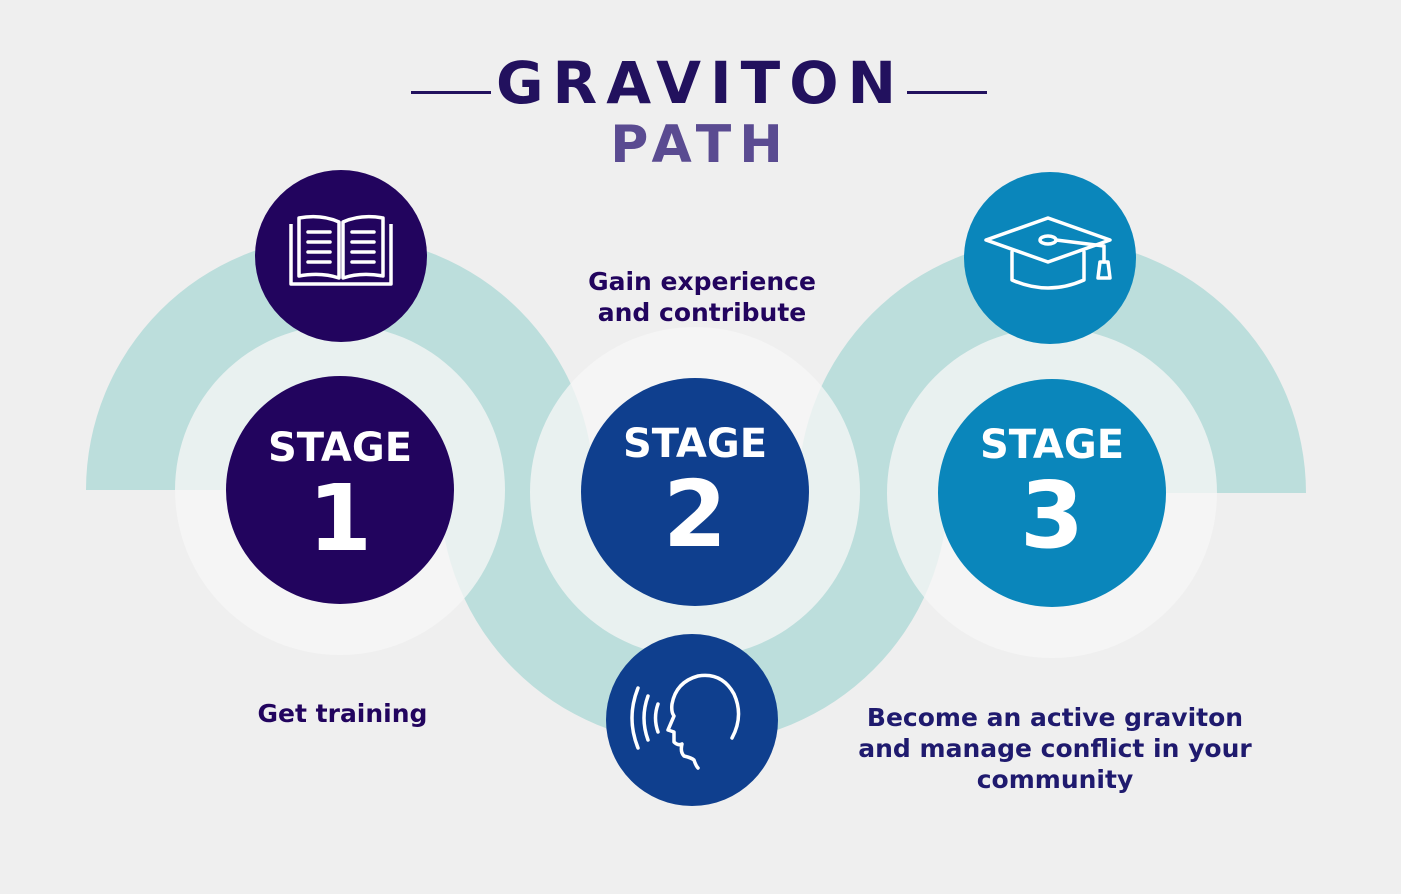 The width and height of the screenshot is (1401, 894). Describe the element at coordinates (700, 145) in the screenshot. I see `page-subtitle: PATH` at that location.